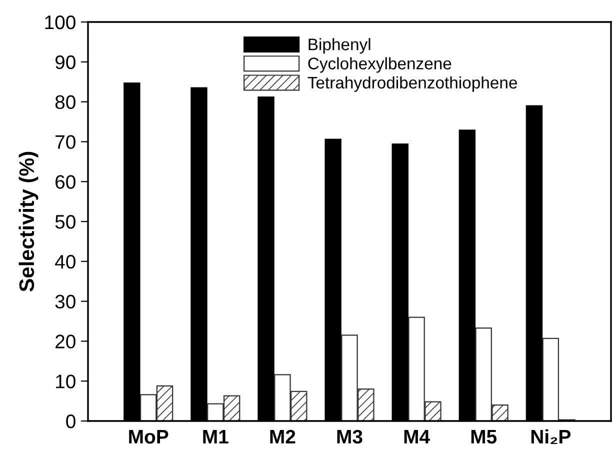 This screenshot has height=450, width=614. I want to click on legend-label: Biphenyl, so click(339, 46).